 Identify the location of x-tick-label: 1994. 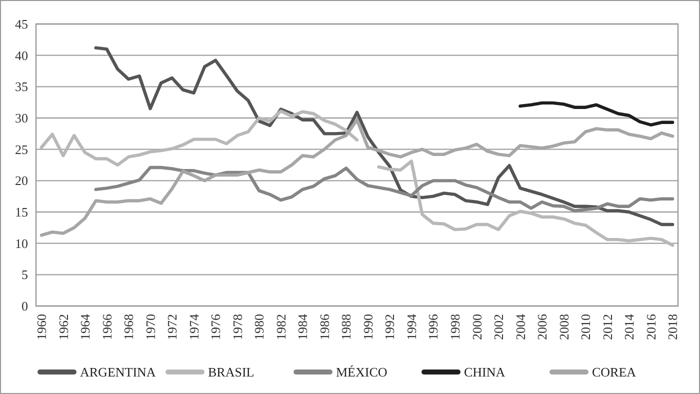
(411, 327).